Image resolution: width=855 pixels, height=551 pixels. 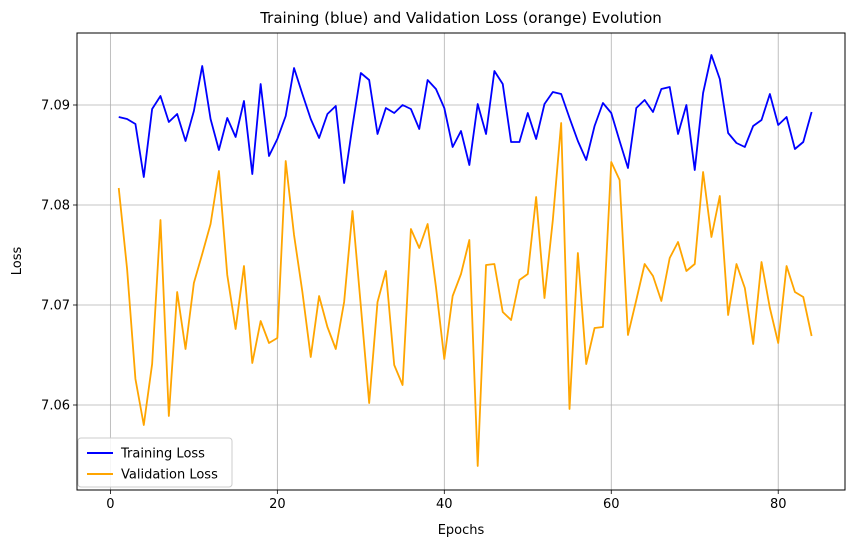 What do you see at coordinates (277, 504) in the screenshot?
I see `x-tick-label: 20` at bounding box center [277, 504].